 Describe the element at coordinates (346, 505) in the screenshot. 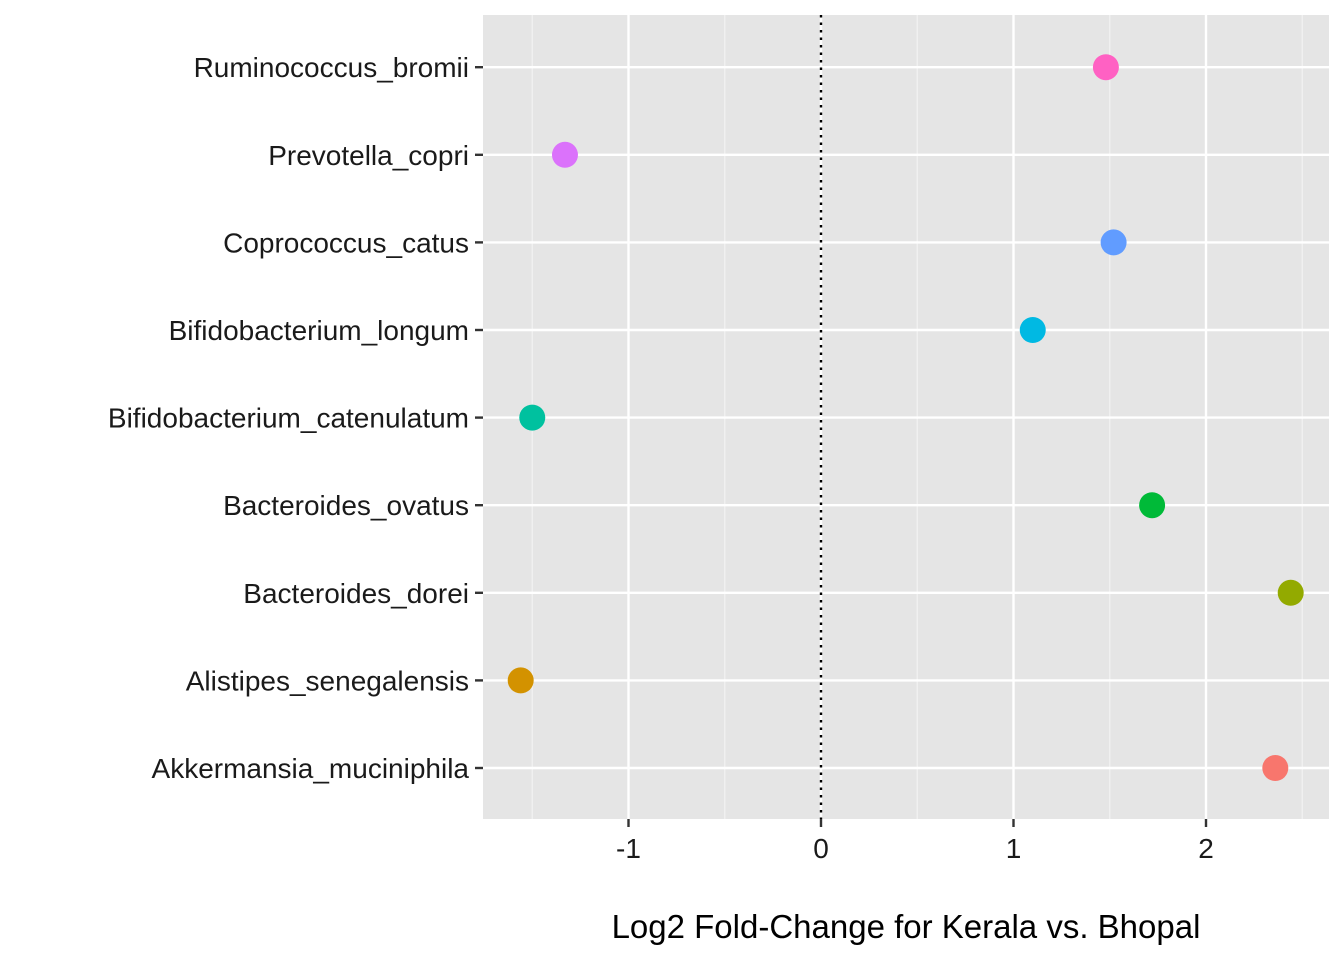

I see `y-tick-label: Bacteroides_ovatus` at that location.